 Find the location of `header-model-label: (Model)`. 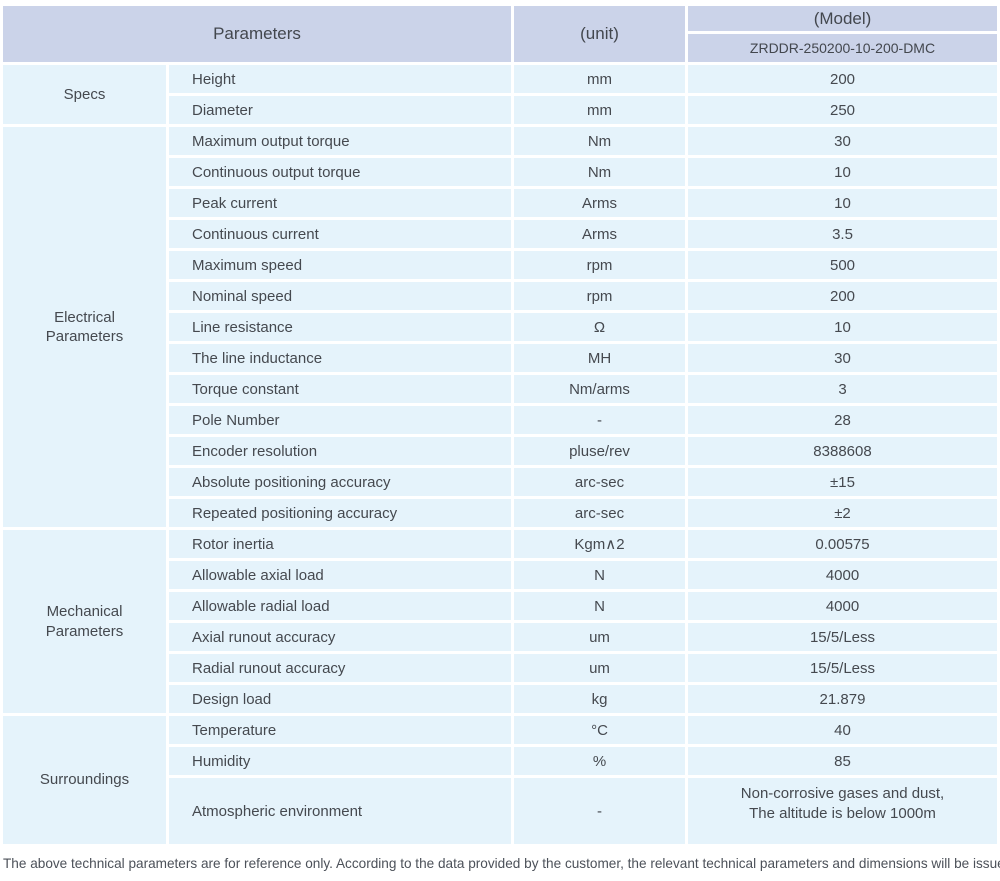

header-model-label: (Model) is located at coordinates (842, 18).